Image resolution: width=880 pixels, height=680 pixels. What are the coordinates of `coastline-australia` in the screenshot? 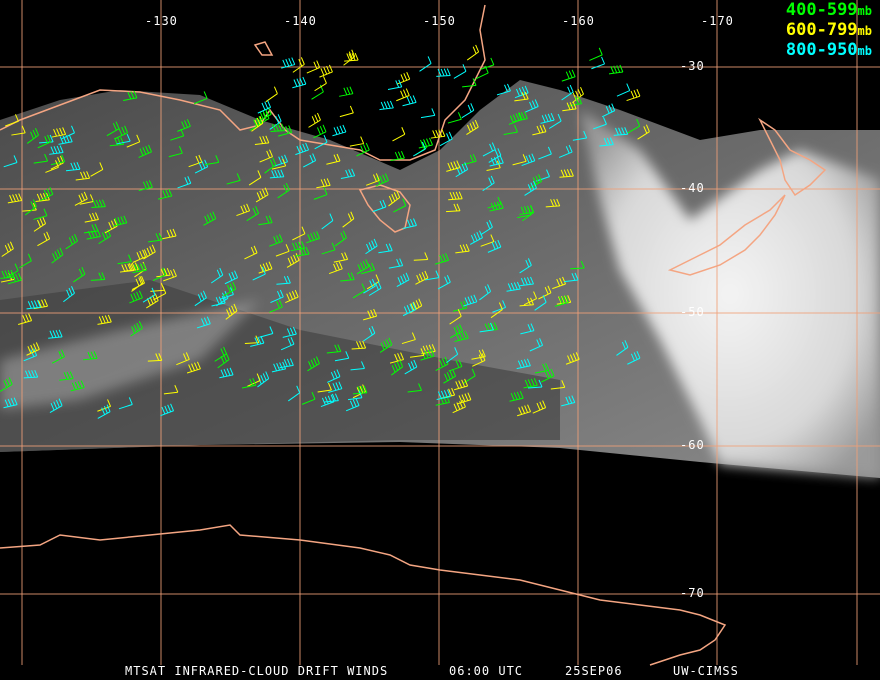 It's located at (243, 82).